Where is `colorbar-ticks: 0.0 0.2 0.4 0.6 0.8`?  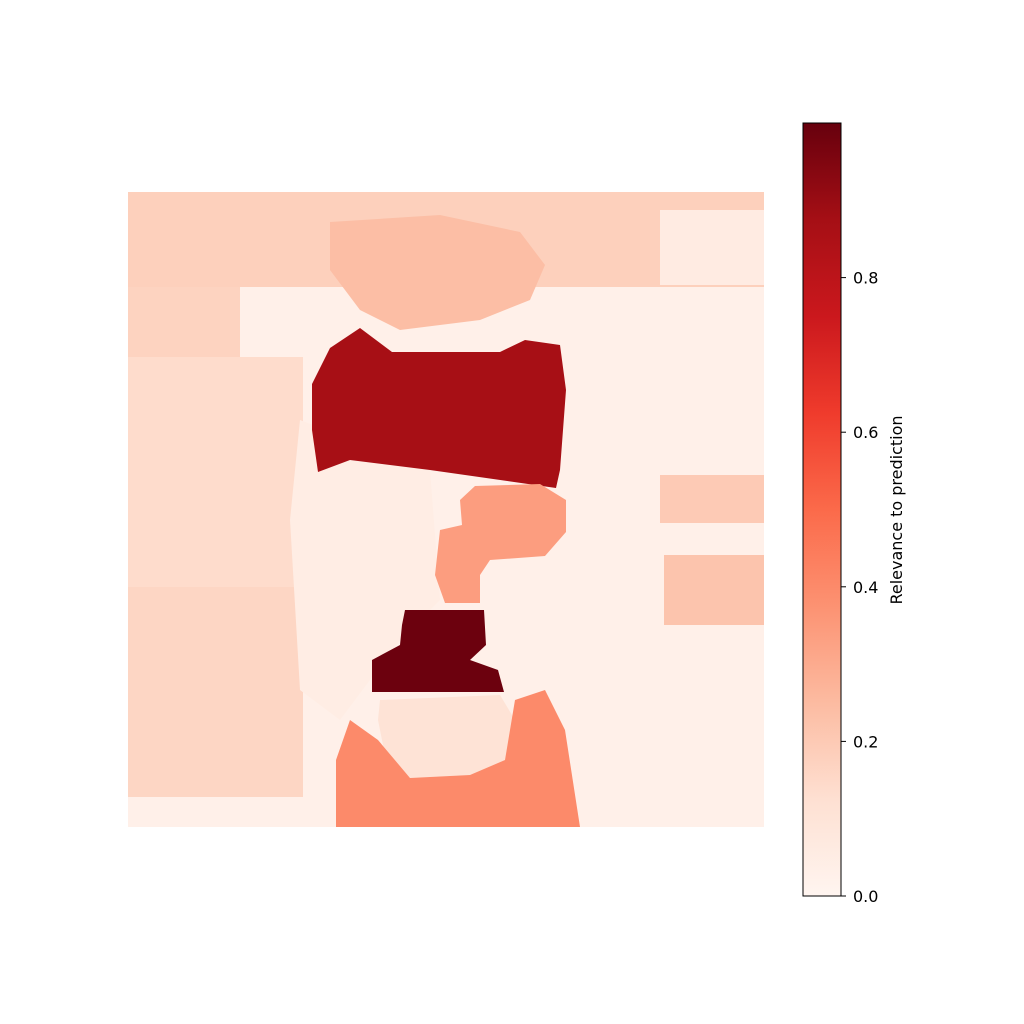
colorbar-ticks: 0.0 0.2 0.4 0.6 0.8 is located at coordinates (859, 587).